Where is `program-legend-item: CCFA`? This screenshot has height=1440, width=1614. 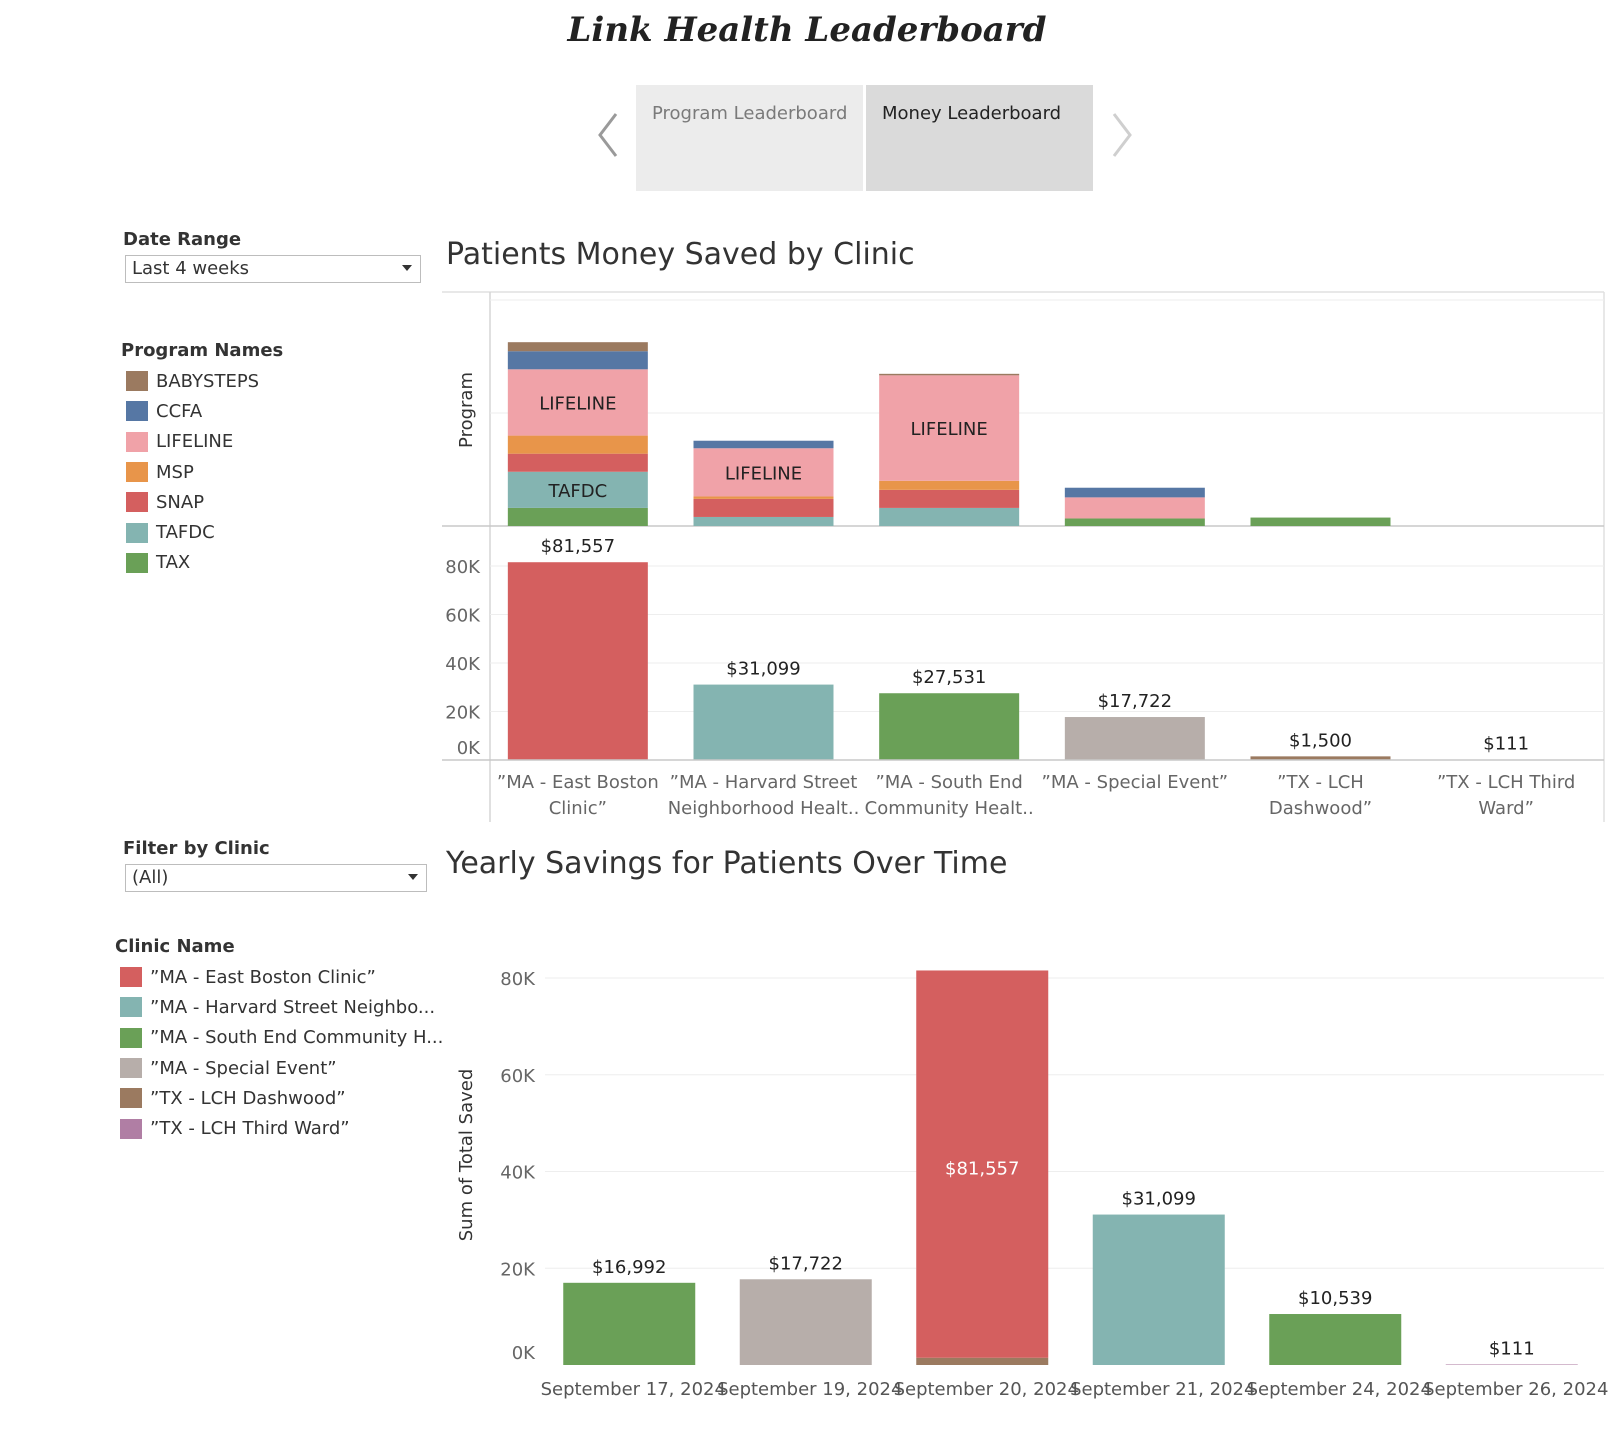
program-legend-item: CCFA is located at coordinates (192, 411).